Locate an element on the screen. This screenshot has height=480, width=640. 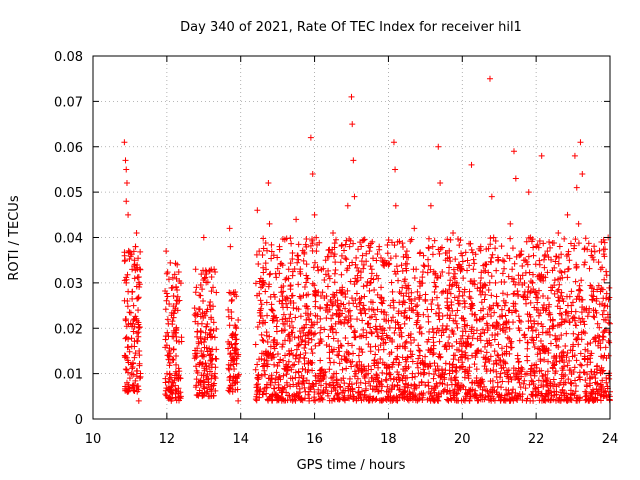
x-tick-label: 14 is located at coordinates (240, 439).